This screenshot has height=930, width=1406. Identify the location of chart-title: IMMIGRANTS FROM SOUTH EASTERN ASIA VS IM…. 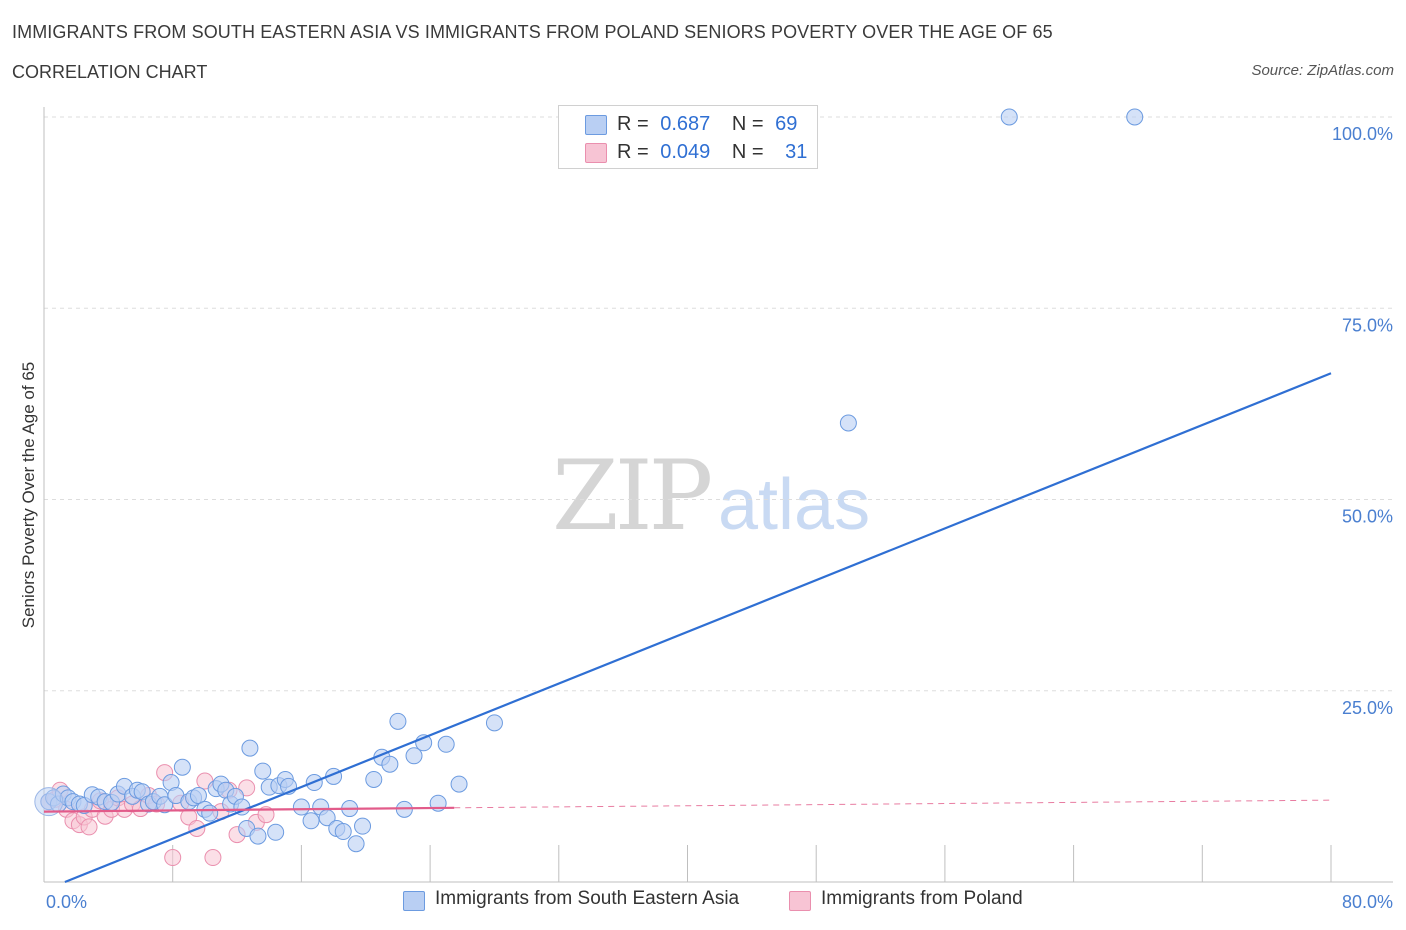
(532, 32).